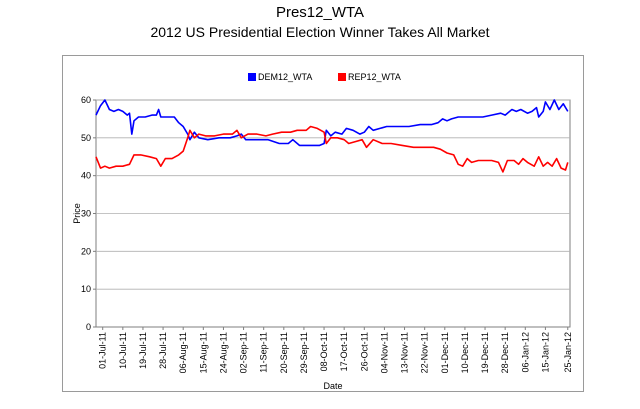 This screenshot has height=409, width=640. Describe the element at coordinates (405, 352) in the screenshot. I see `x-tick-label: 13-Nov-11` at that location.